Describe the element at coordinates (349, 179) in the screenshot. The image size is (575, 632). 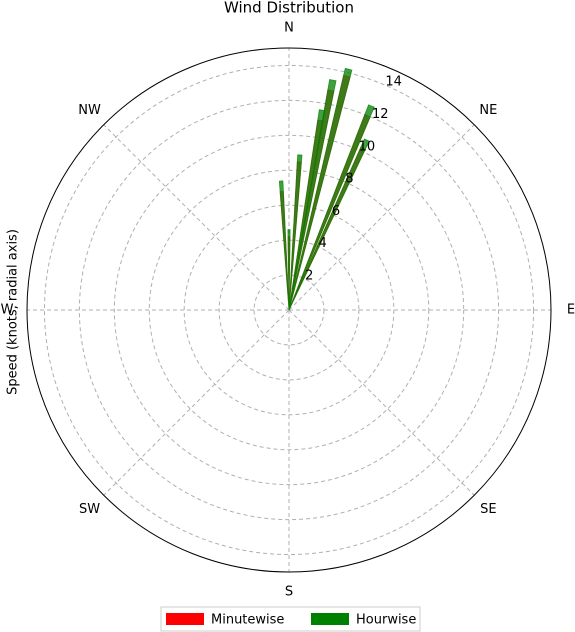
I see `y-tick-label: 8` at that location.